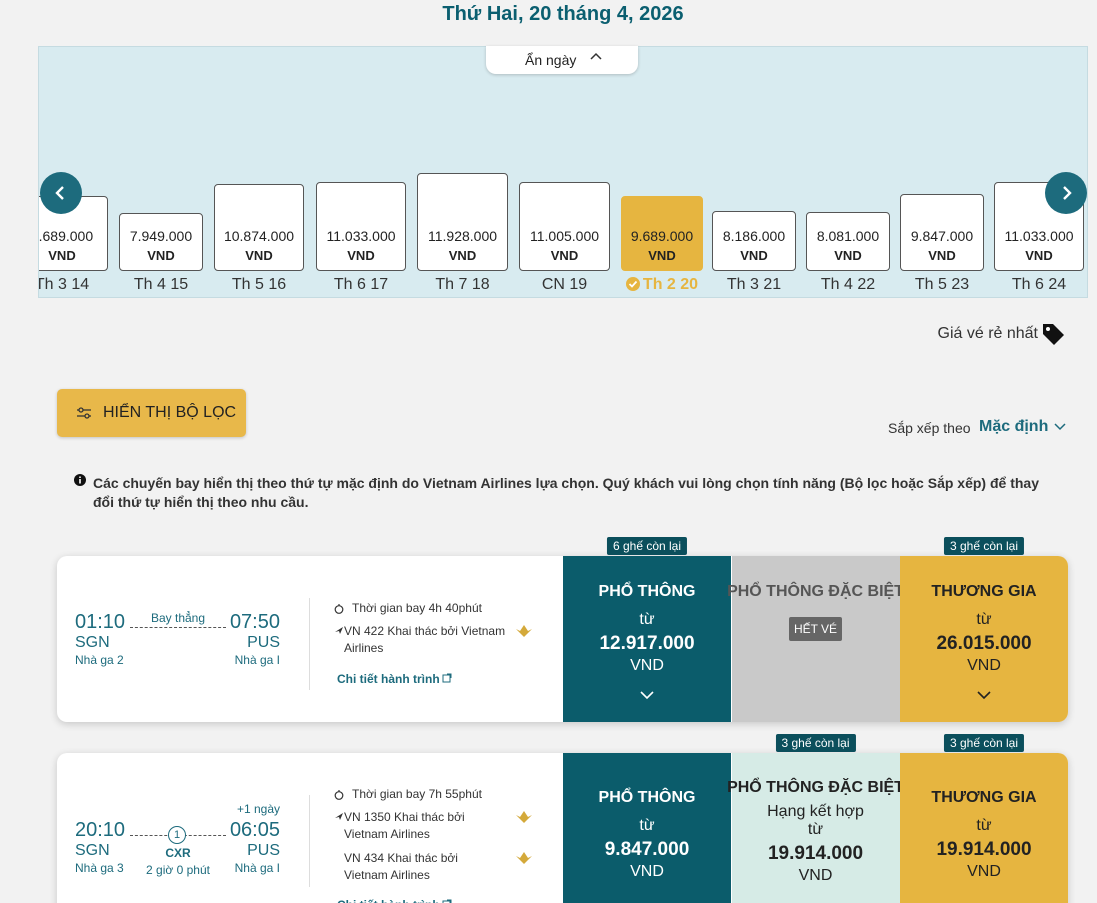  What do you see at coordinates (815, 591) in the screenshot?
I see `fare-class: PHỔ THÔNG ĐẶC BIỆT` at bounding box center [815, 591].